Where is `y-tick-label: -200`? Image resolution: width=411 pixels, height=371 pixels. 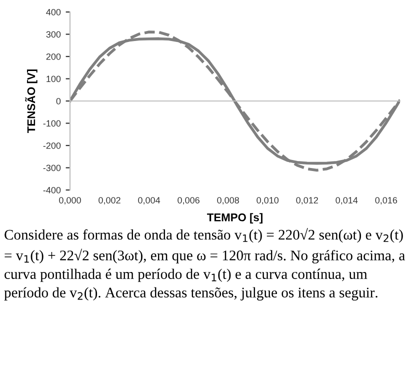 y-tick-label: -200 is located at coordinates (52, 145).